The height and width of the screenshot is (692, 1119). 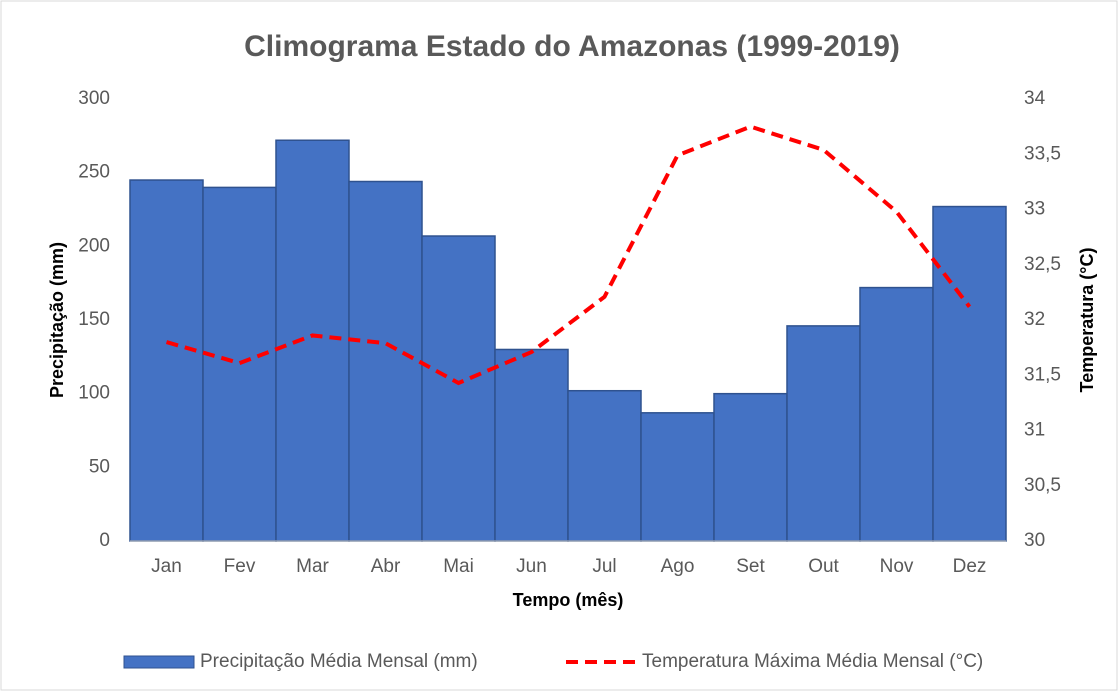 I want to click on x-tick-label: Jan, so click(x=166, y=566).